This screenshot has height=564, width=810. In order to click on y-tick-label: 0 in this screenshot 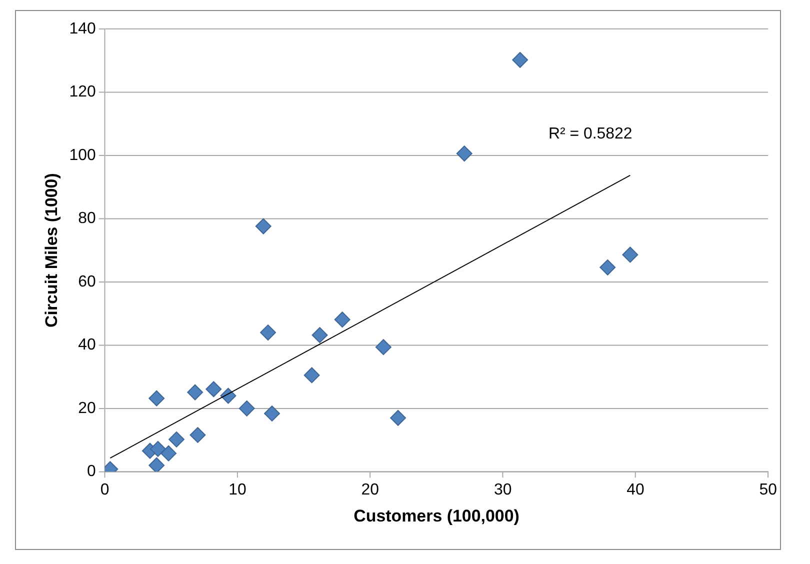, I will do `click(91, 471)`.